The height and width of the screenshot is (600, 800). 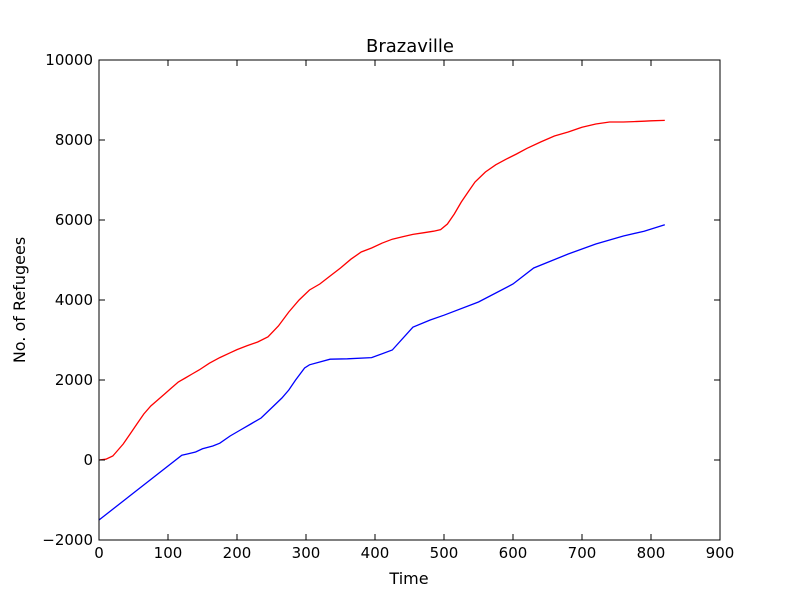 What do you see at coordinates (410, 46) in the screenshot?
I see `chart-title: Brazaville` at bounding box center [410, 46].